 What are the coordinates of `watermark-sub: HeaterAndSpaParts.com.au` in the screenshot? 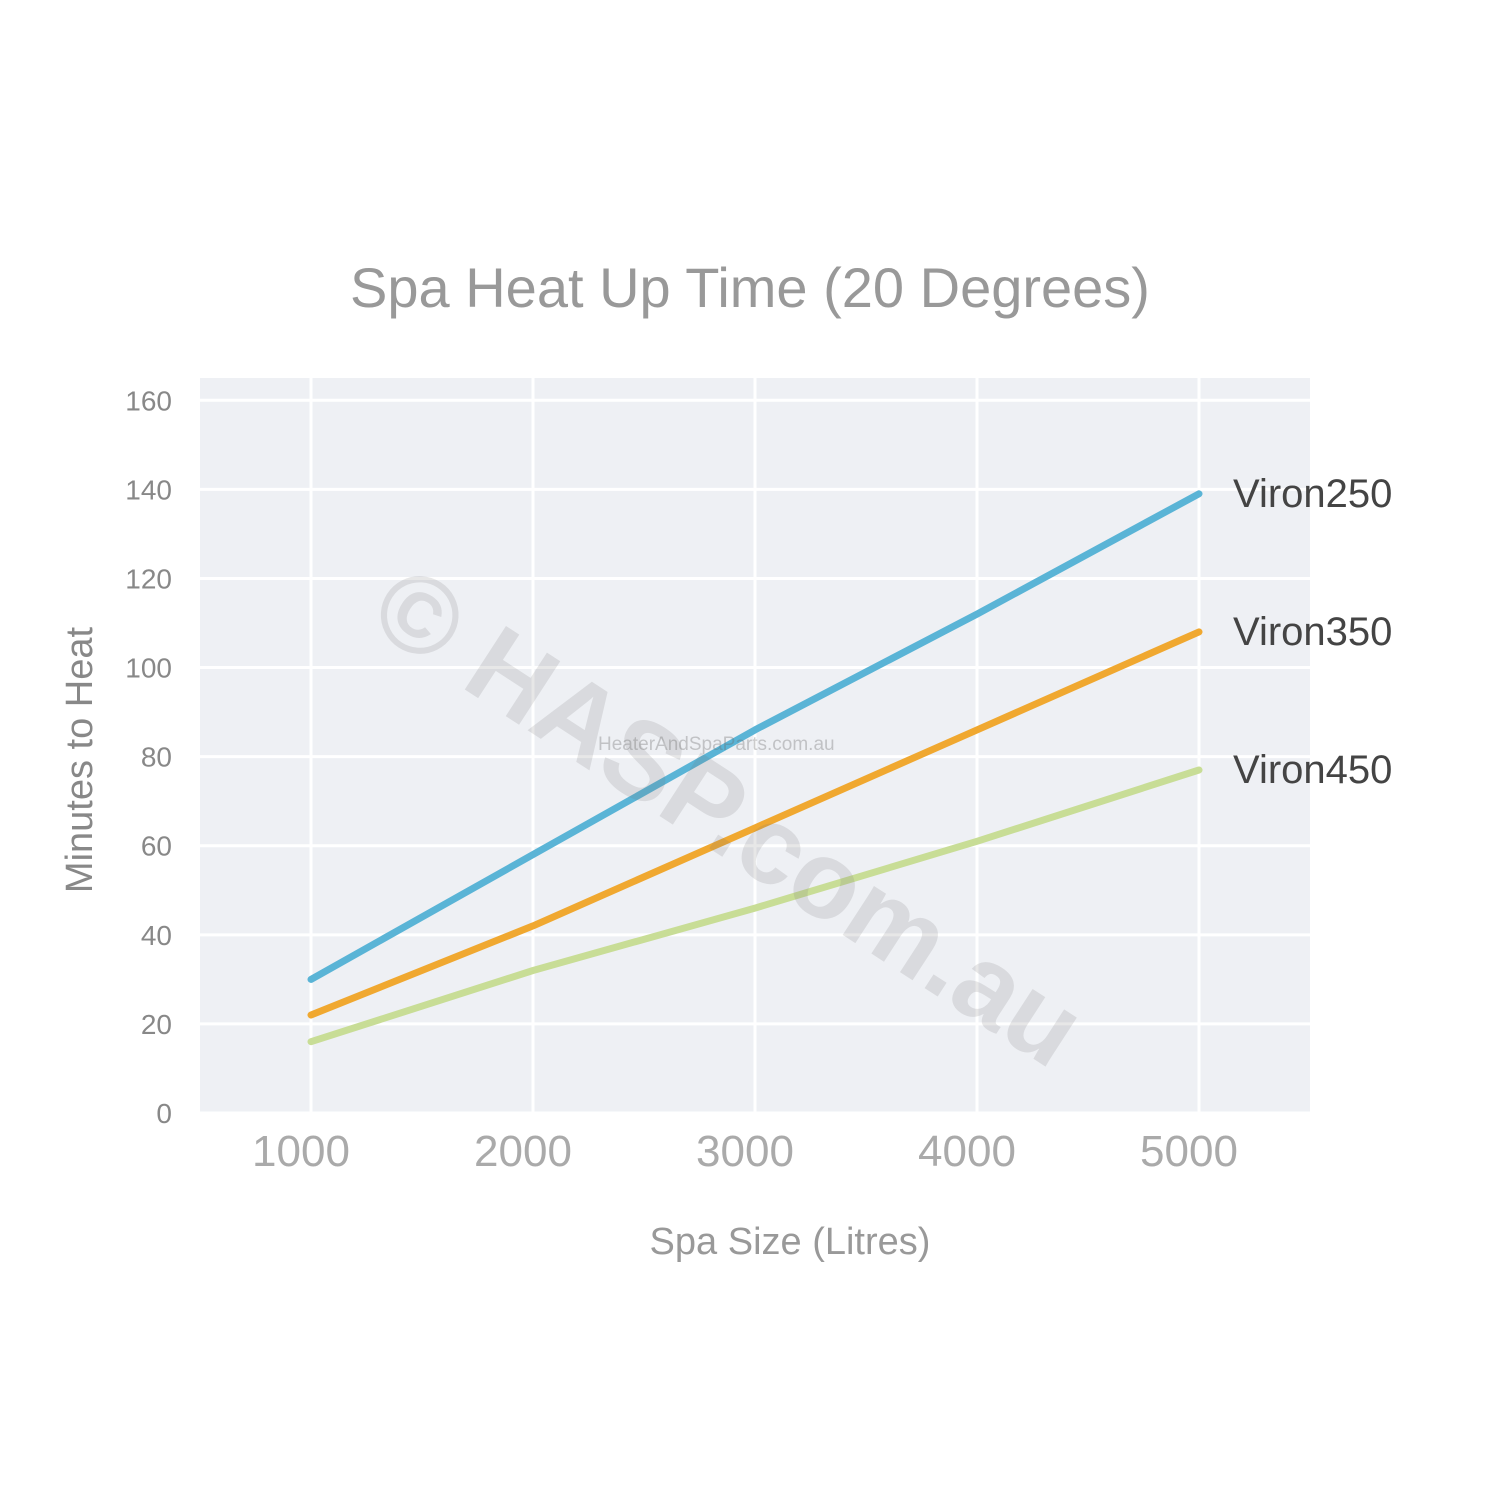 It's located at (716, 744).